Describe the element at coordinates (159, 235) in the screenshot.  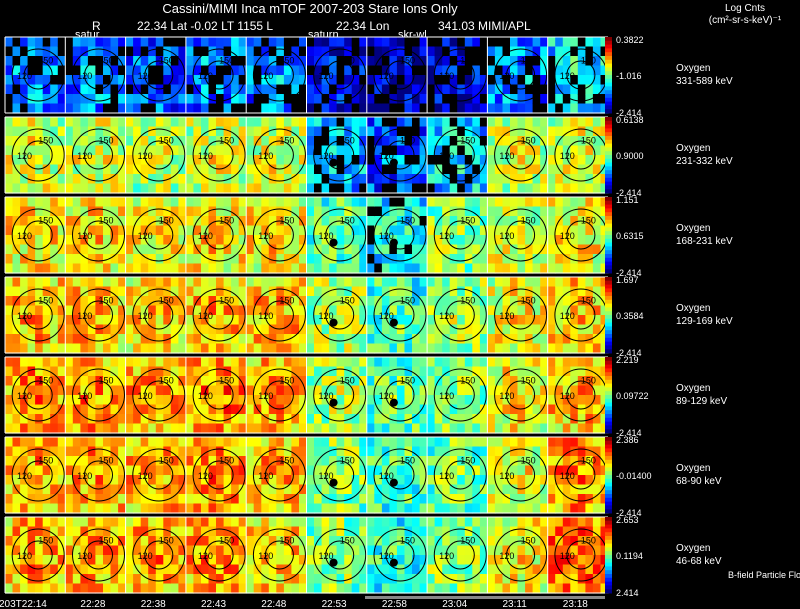
I see `contour-line` at that location.